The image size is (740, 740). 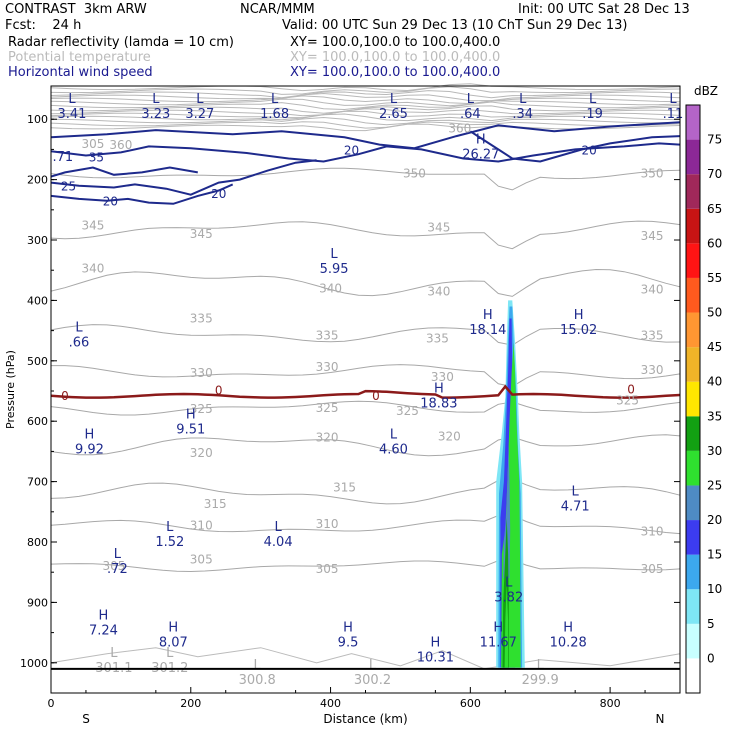 I want to click on y-tick-label: 1000, so click(x=34, y=663).